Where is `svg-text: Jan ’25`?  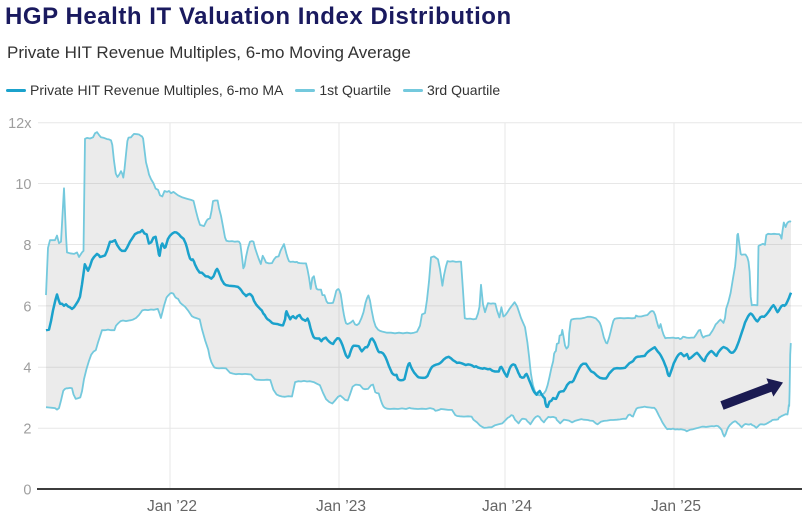 svg-text: Jan ’25 is located at coordinates (676, 506).